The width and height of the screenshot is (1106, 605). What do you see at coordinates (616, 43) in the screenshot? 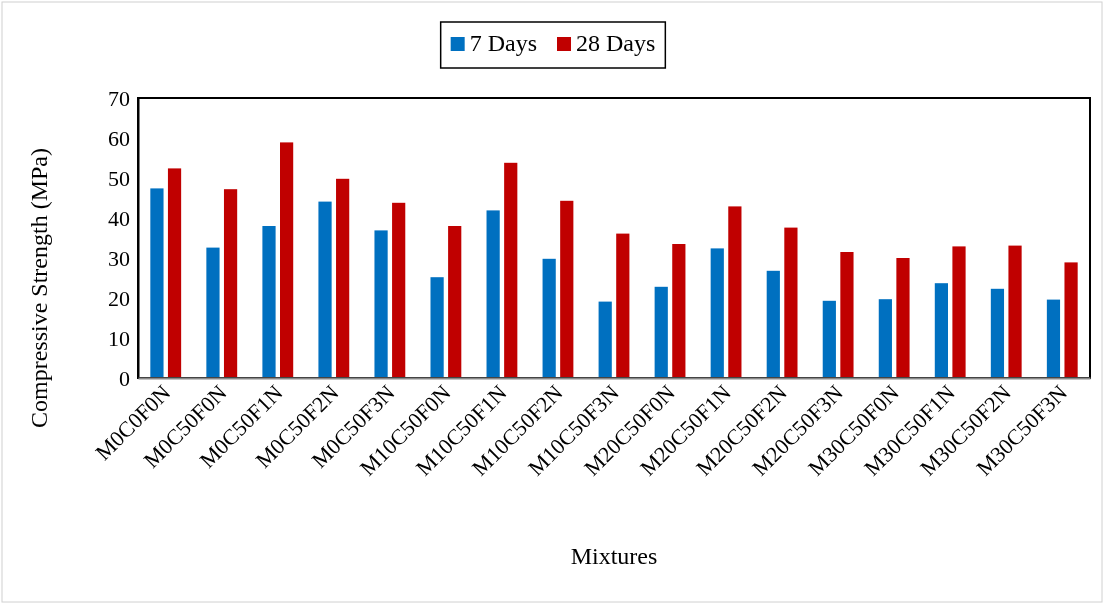
I see `legend-label: 28 Days` at bounding box center [616, 43].